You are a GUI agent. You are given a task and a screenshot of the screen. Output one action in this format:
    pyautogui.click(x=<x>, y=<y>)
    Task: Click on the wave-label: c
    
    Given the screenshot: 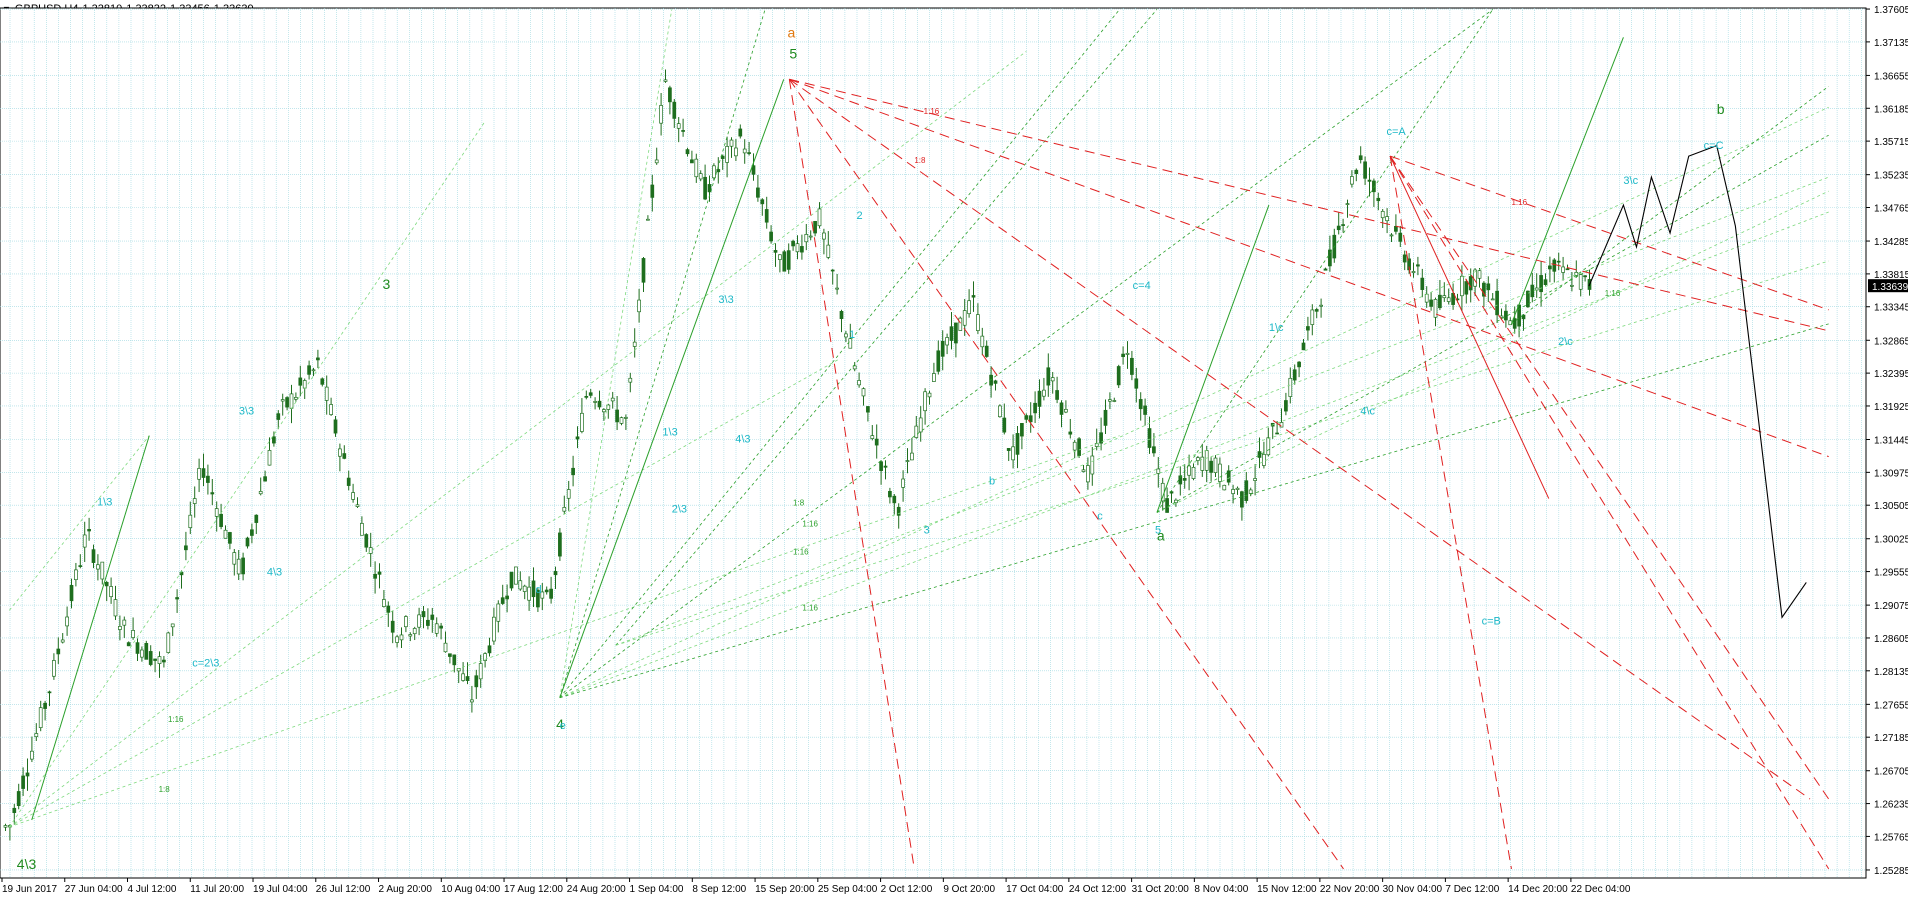 What is the action you would take?
    pyautogui.click(x=1100, y=517)
    